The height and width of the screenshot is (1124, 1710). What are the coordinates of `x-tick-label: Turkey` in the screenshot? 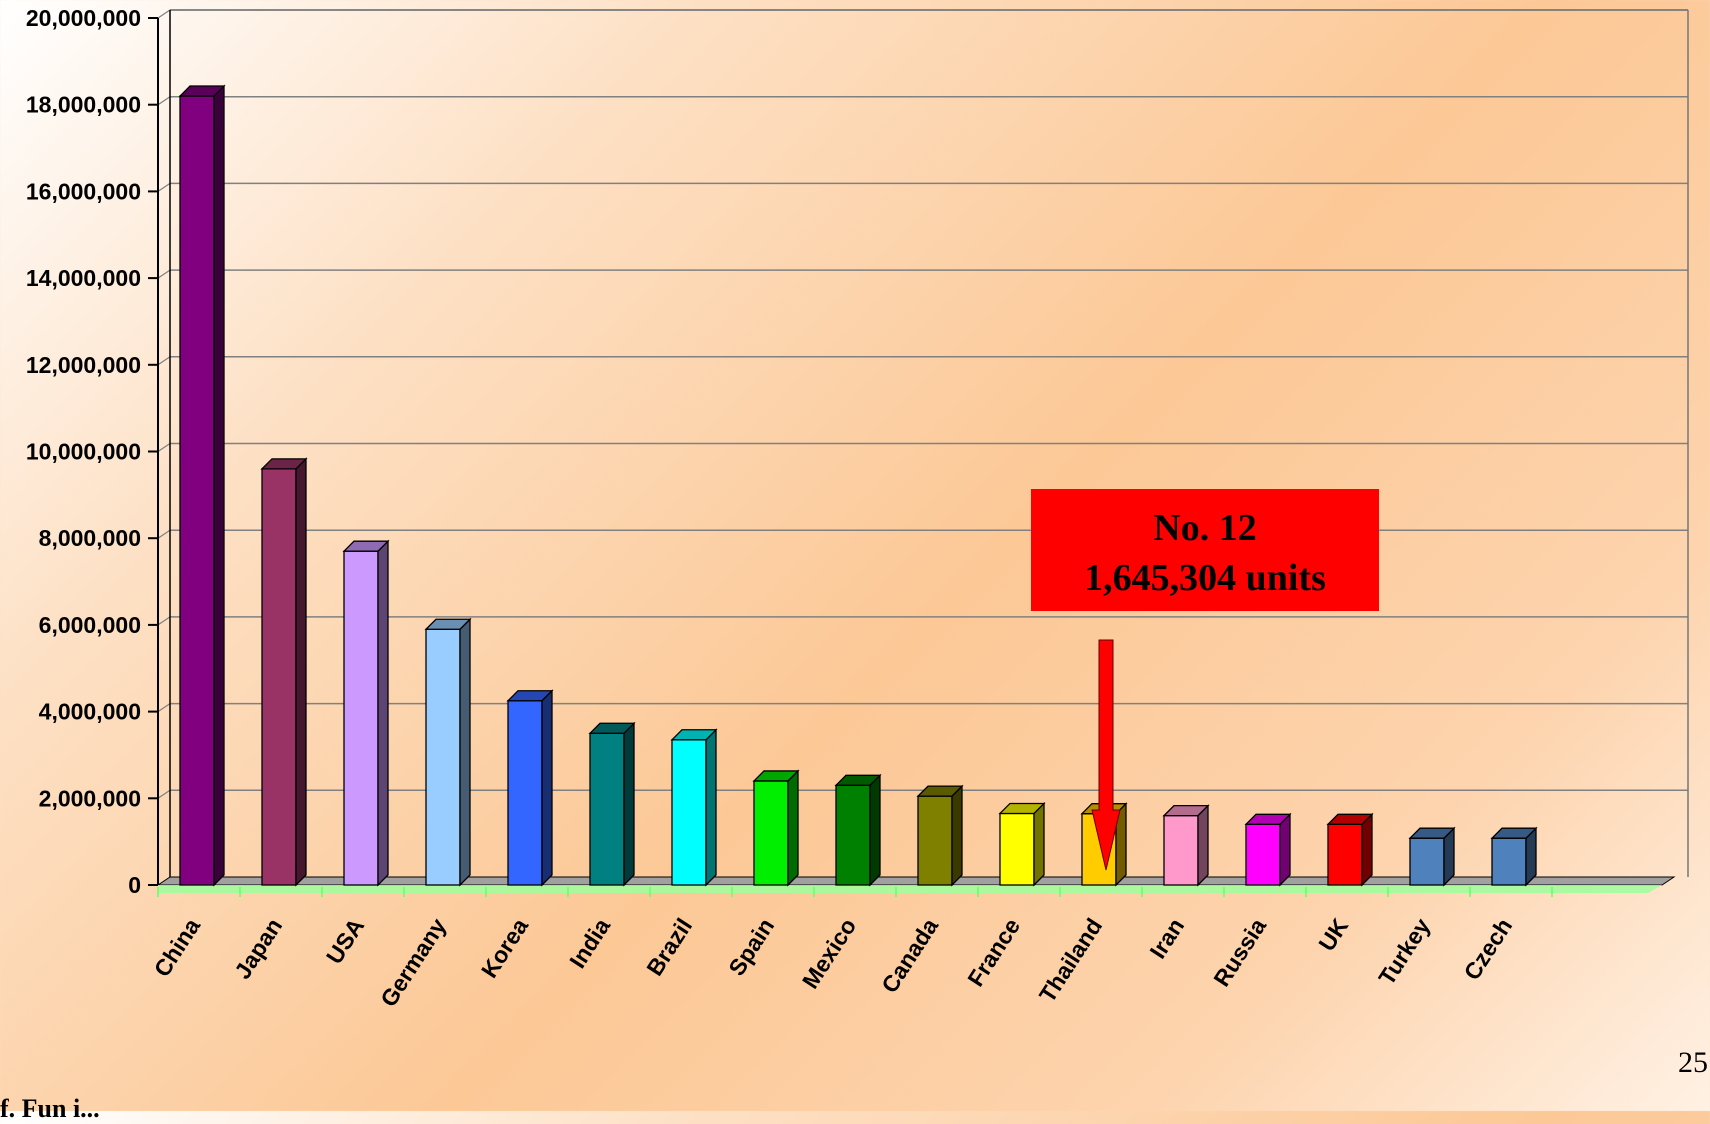 It's located at (1404, 951).